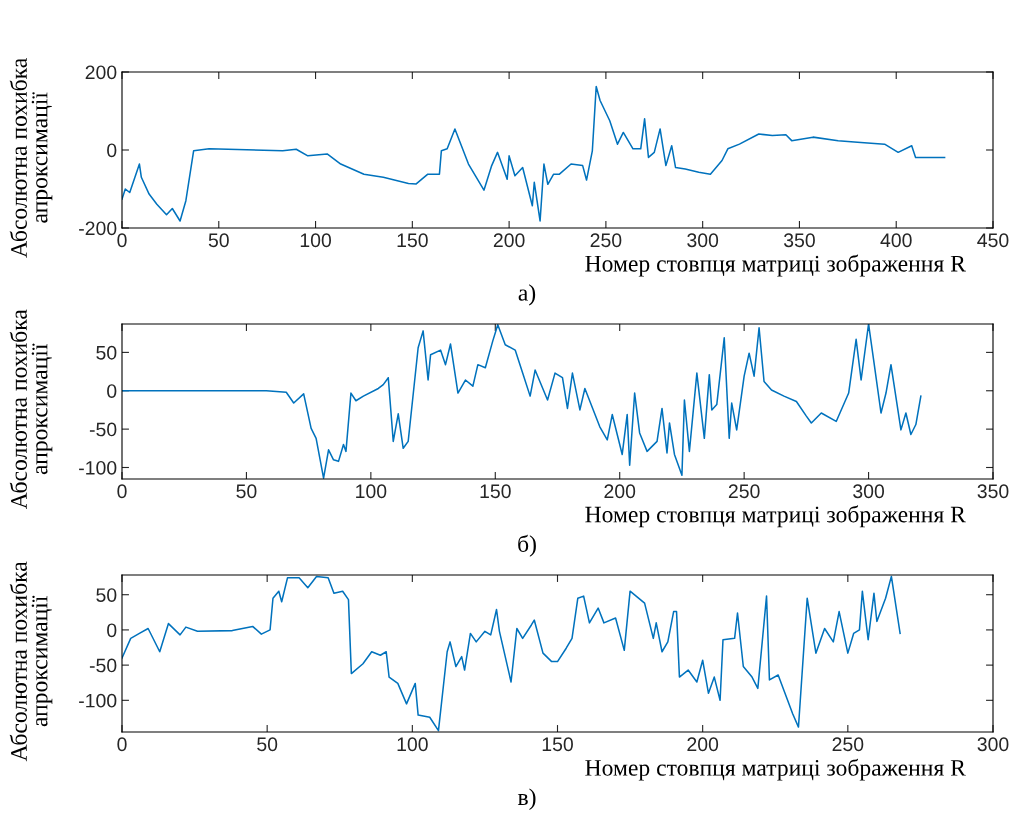 The image size is (1021, 814). What do you see at coordinates (526, 799) in the screenshot?
I see `text: в)` at bounding box center [526, 799].